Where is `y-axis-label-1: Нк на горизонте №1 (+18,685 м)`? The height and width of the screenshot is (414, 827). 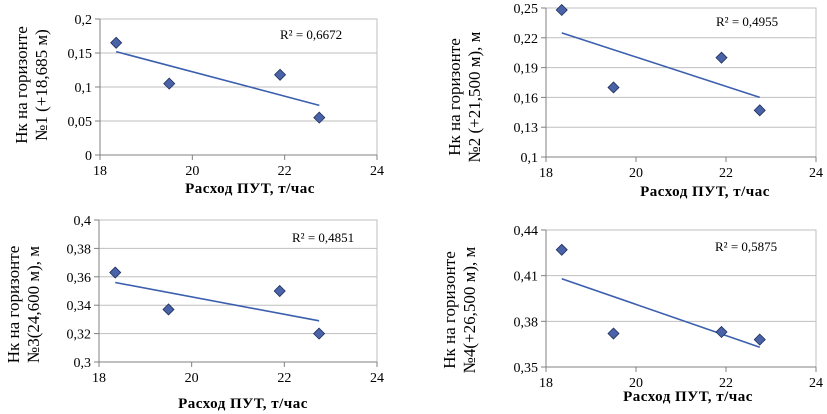 y-axis-label-1: Нк на горизонте №1 (+18,685 м) is located at coordinates (32, 85).